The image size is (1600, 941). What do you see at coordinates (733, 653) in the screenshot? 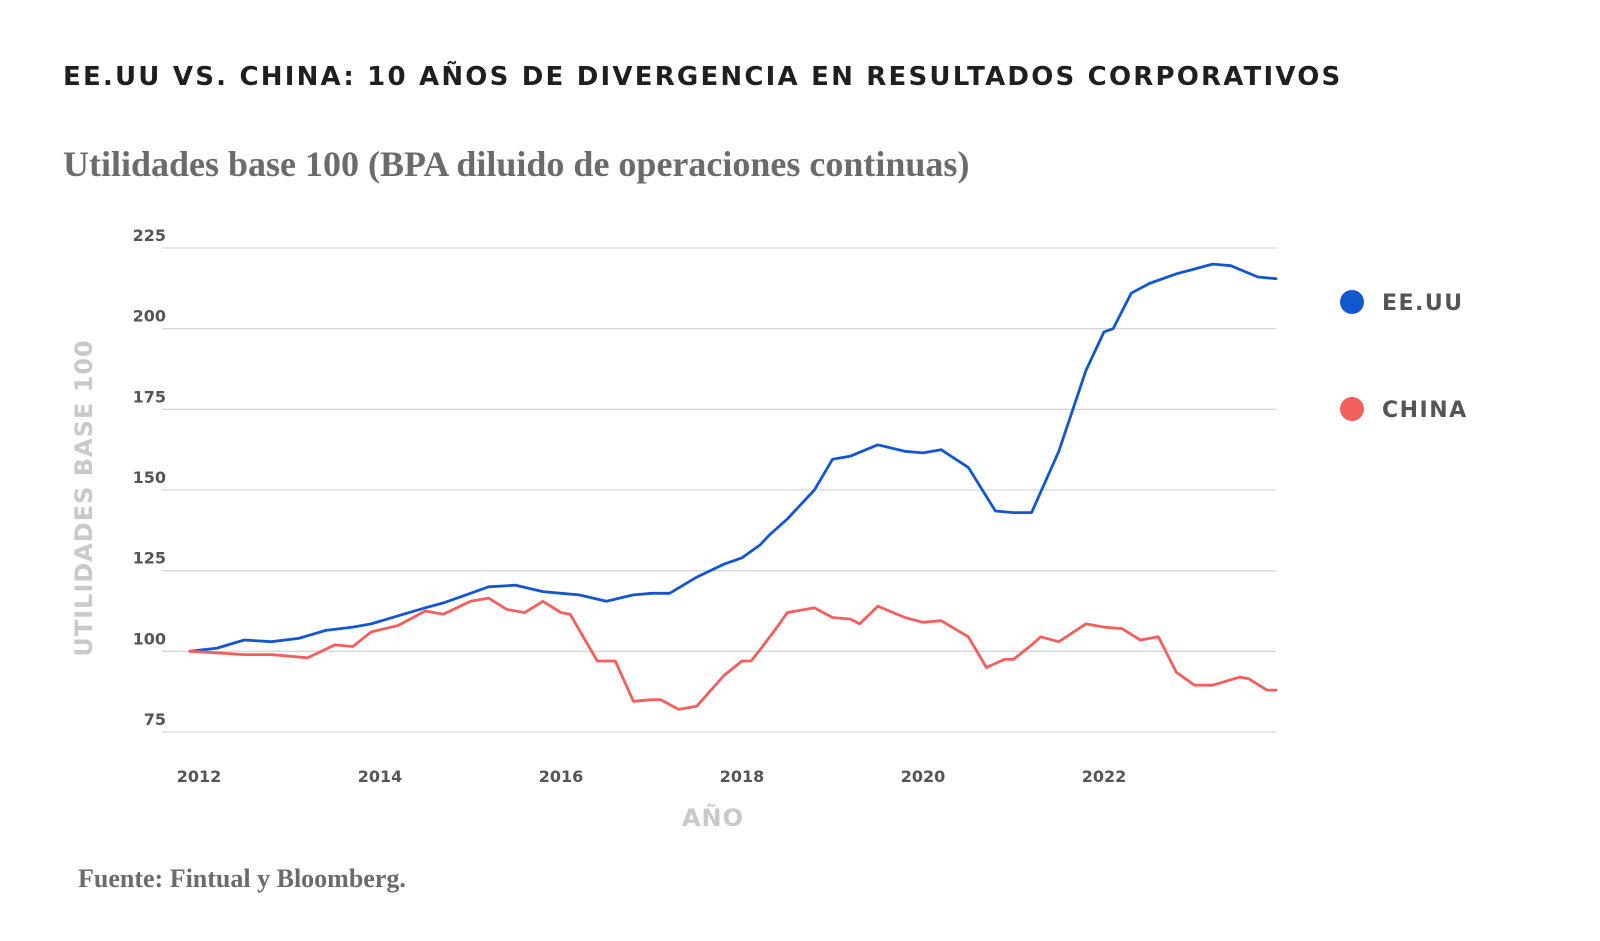
I see `series-line-china` at bounding box center [733, 653].